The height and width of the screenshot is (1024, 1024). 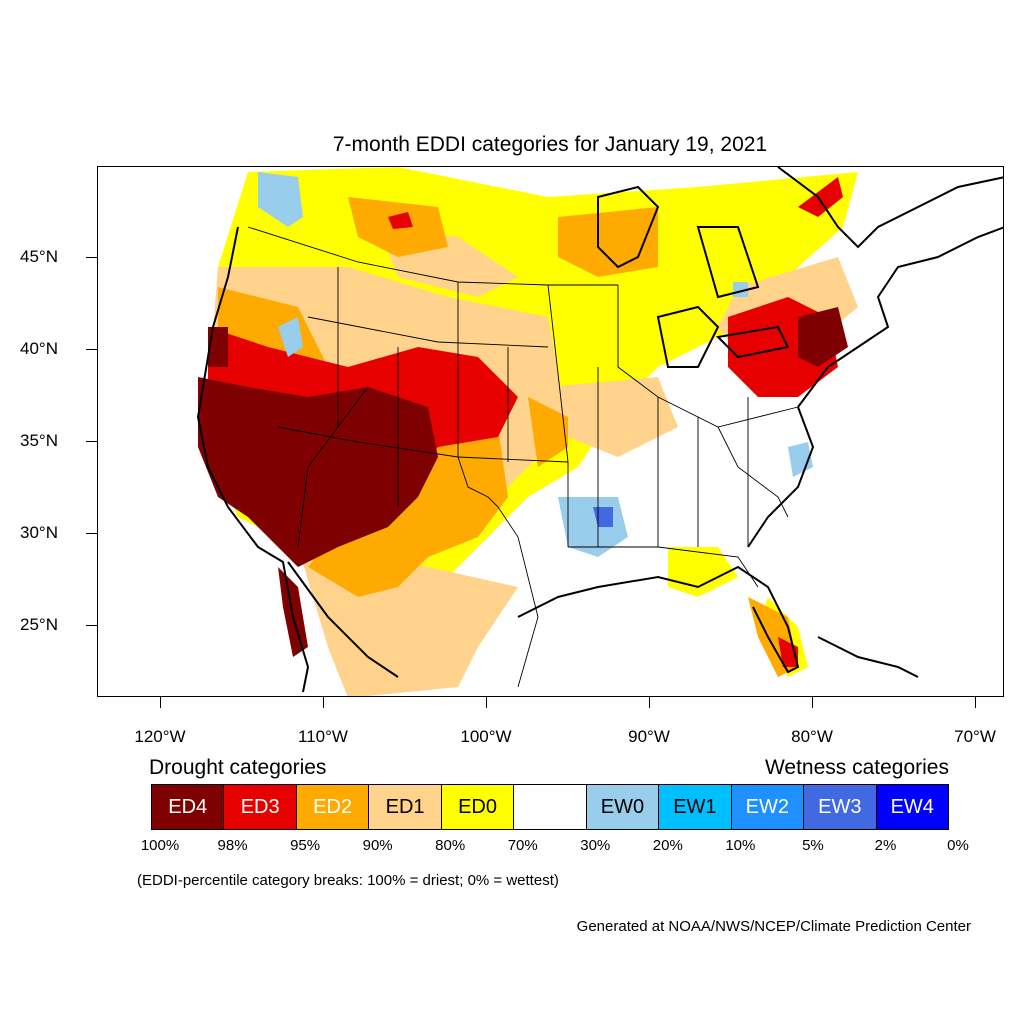 I want to click on lon-label: 120°W, so click(x=160, y=736).